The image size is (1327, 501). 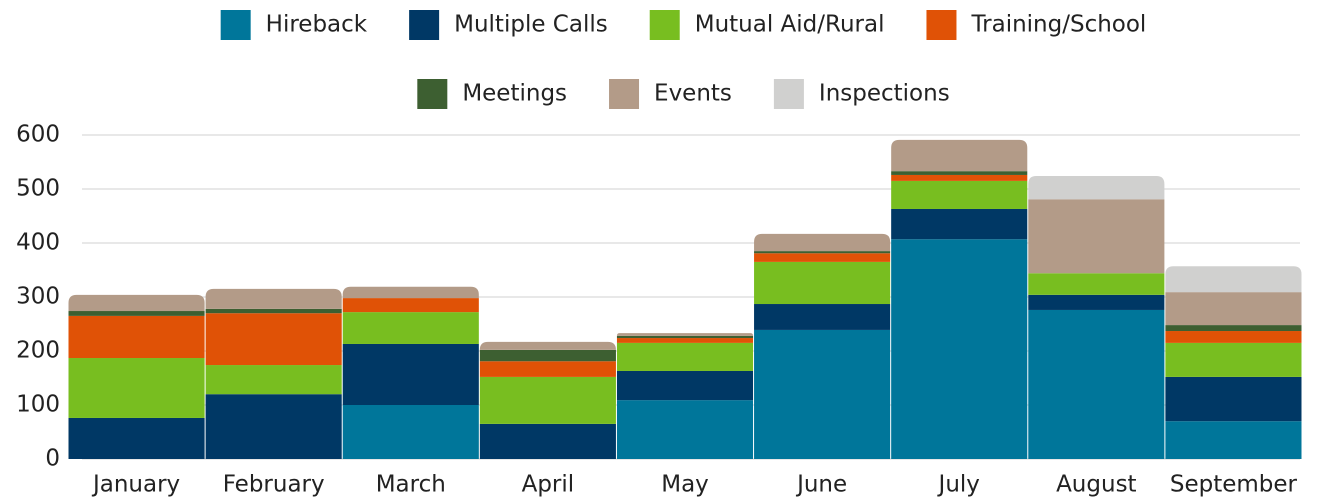 What do you see at coordinates (317, 25) in the screenshot?
I see `legend-label: Hireback` at bounding box center [317, 25].